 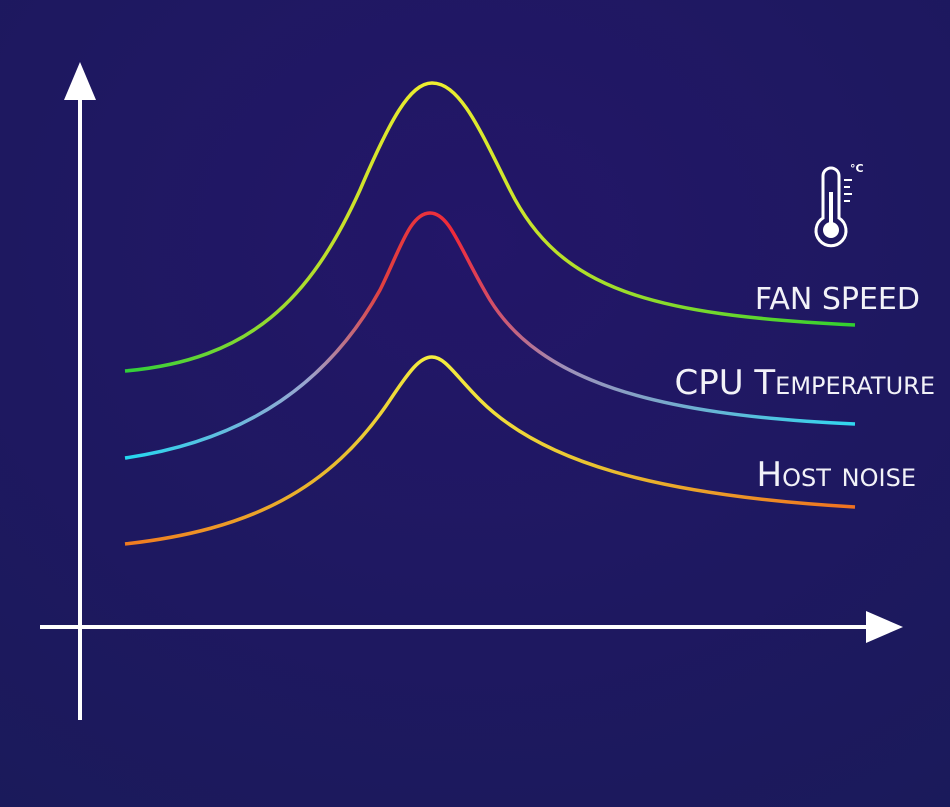 I want to click on fan-speed-label: FAN SPEED, so click(x=837, y=299).